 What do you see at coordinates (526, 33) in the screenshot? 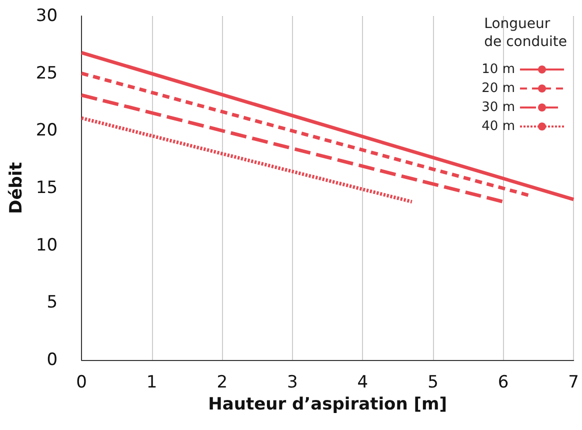
I see `legend-title: Longueur de conduite` at bounding box center [526, 33].